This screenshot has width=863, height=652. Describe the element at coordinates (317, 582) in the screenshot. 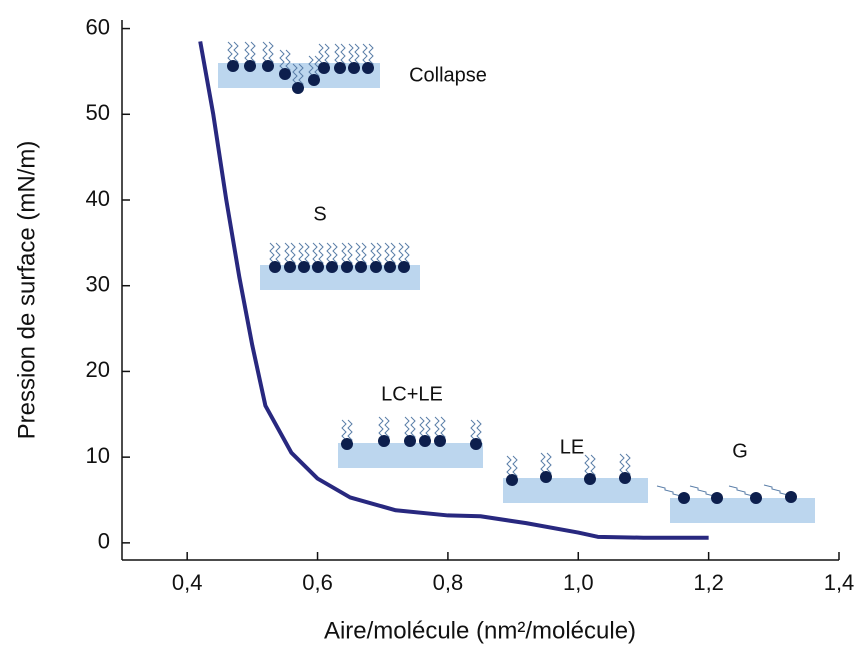

I see `x-tick-label: 0,6` at that location.